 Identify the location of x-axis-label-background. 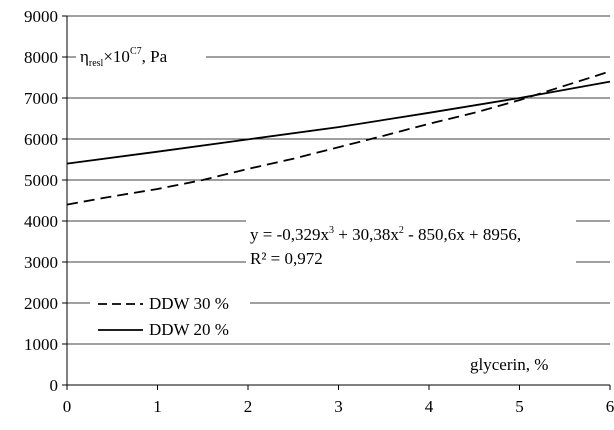
(532, 361).